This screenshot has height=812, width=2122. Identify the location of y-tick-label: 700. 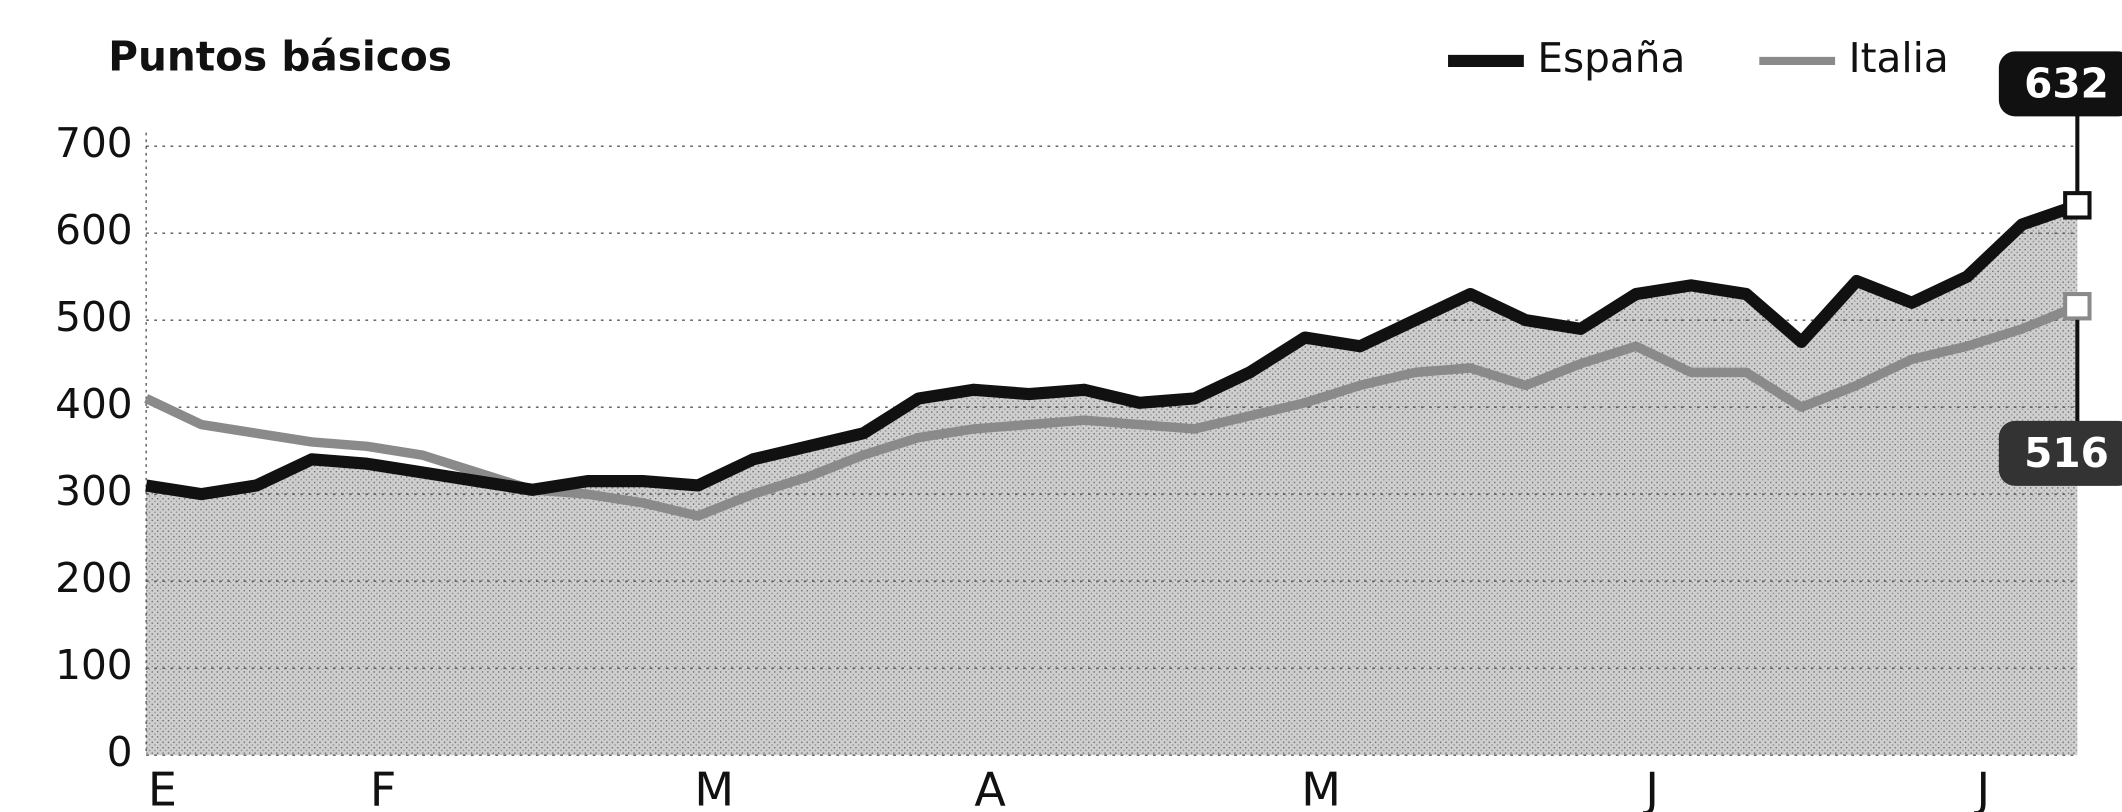
(93, 143).